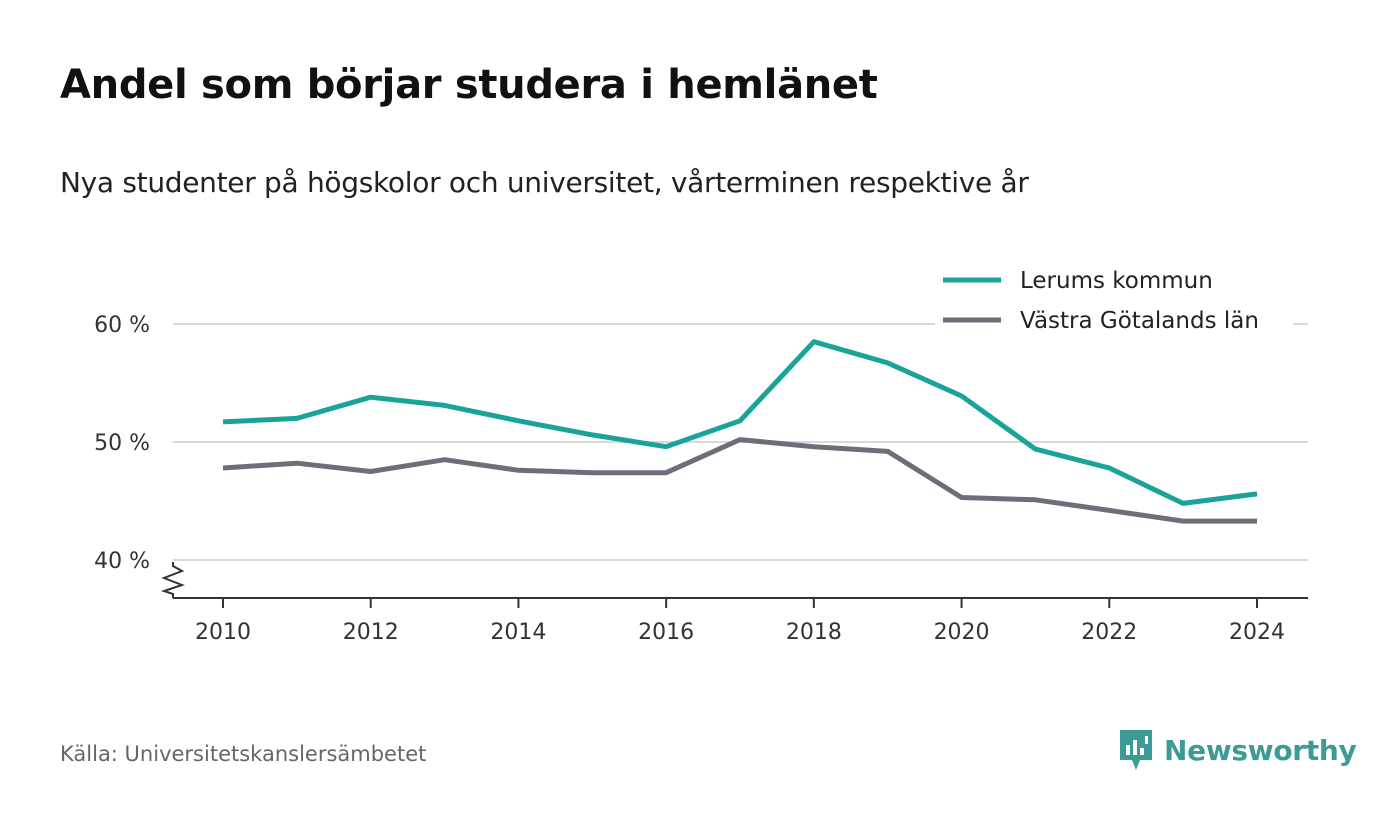 This screenshot has height=831, width=1400. Describe the element at coordinates (814, 632) in the screenshot. I see `x-tick-label: 2018` at that location.